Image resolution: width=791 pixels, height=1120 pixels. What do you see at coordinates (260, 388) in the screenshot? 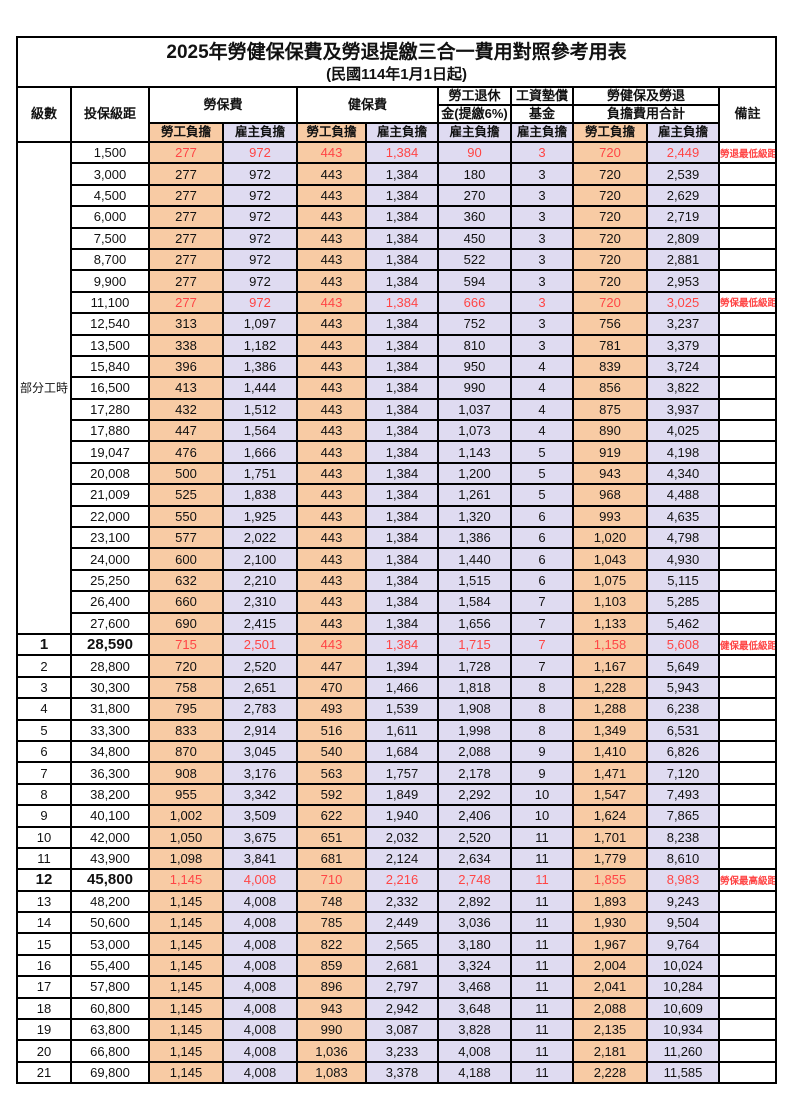
I see `cell-labor-employer: 1,444` at bounding box center [260, 388].